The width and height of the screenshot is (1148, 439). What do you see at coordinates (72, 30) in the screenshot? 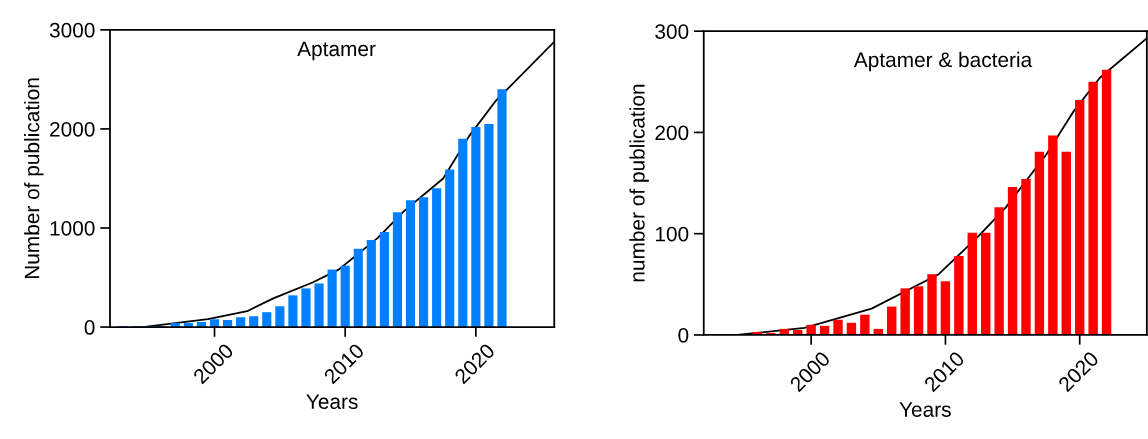
I see `y-tick-label: 3000` at bounding box center [72, 30].